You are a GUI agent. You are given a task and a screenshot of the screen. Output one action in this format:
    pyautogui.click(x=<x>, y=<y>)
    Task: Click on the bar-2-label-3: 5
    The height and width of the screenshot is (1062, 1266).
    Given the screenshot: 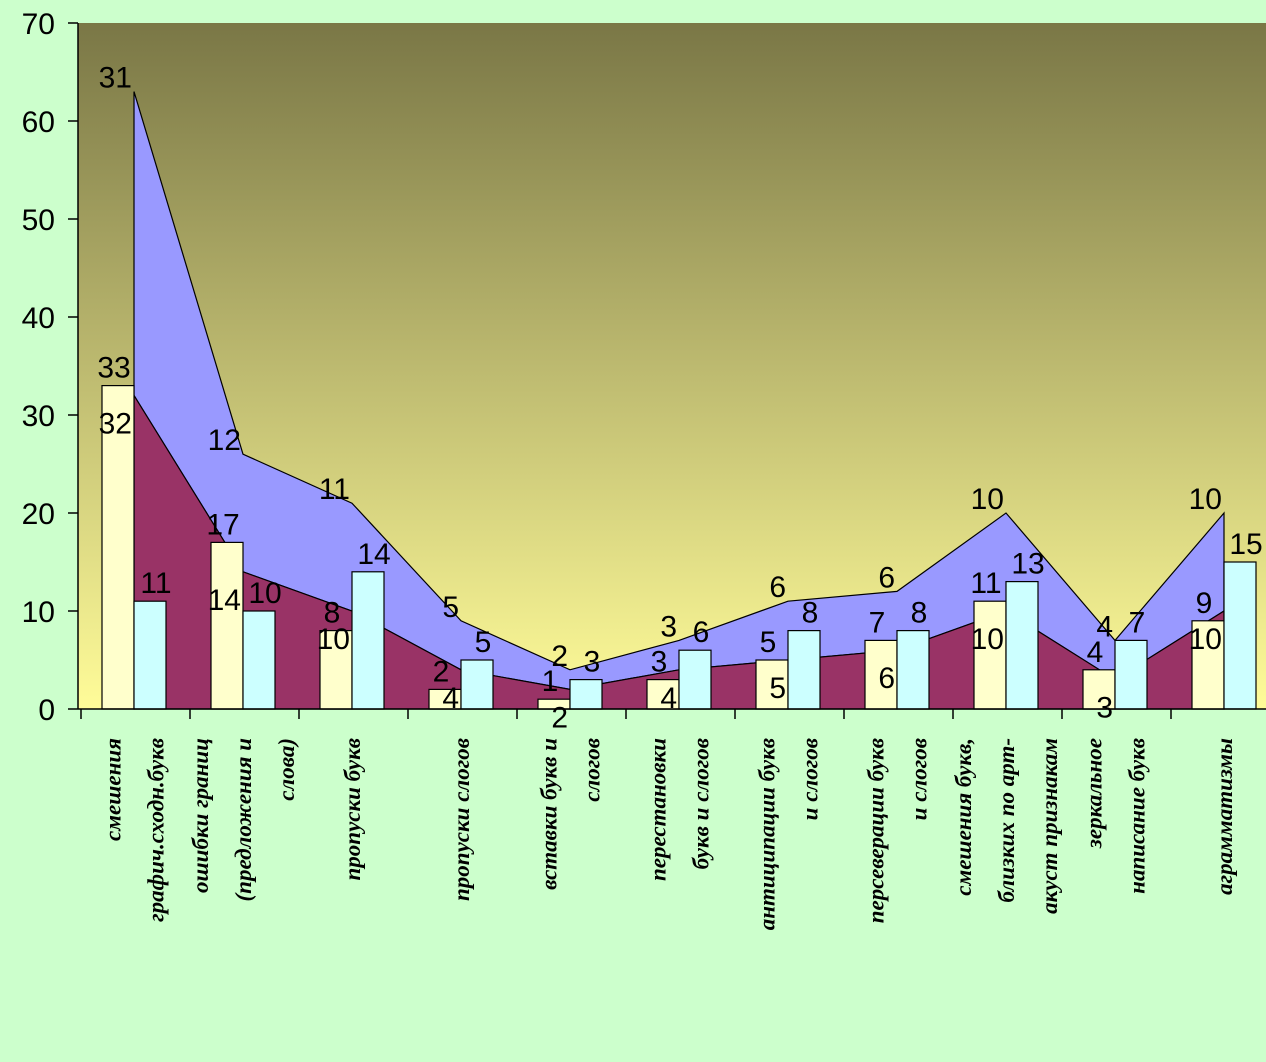 What is the action you would take?
    pyautogui.click(x=483, y=642)
    